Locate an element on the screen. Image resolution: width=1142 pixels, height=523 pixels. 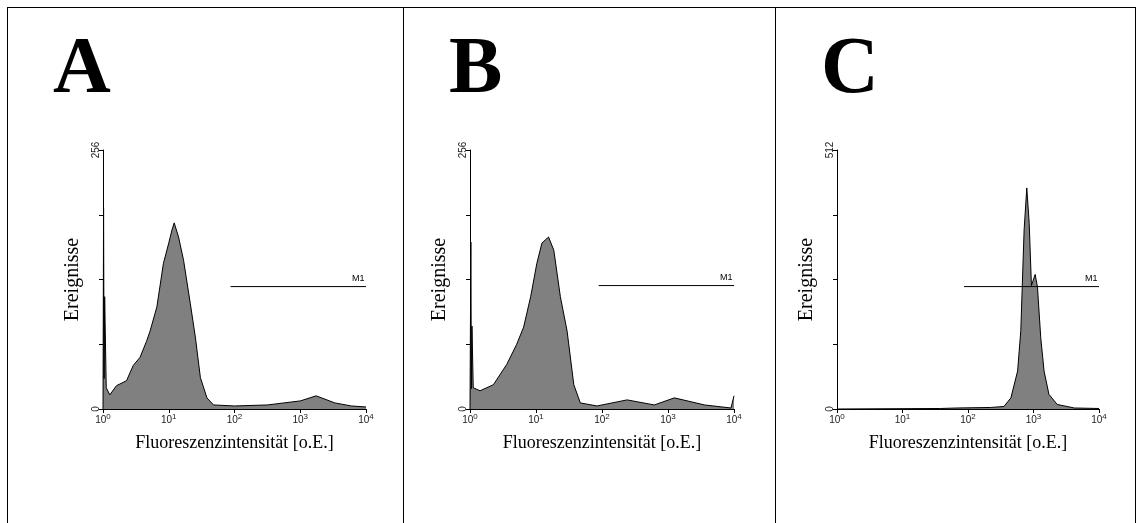
chart-title: C is located at coordinates (850, 65).